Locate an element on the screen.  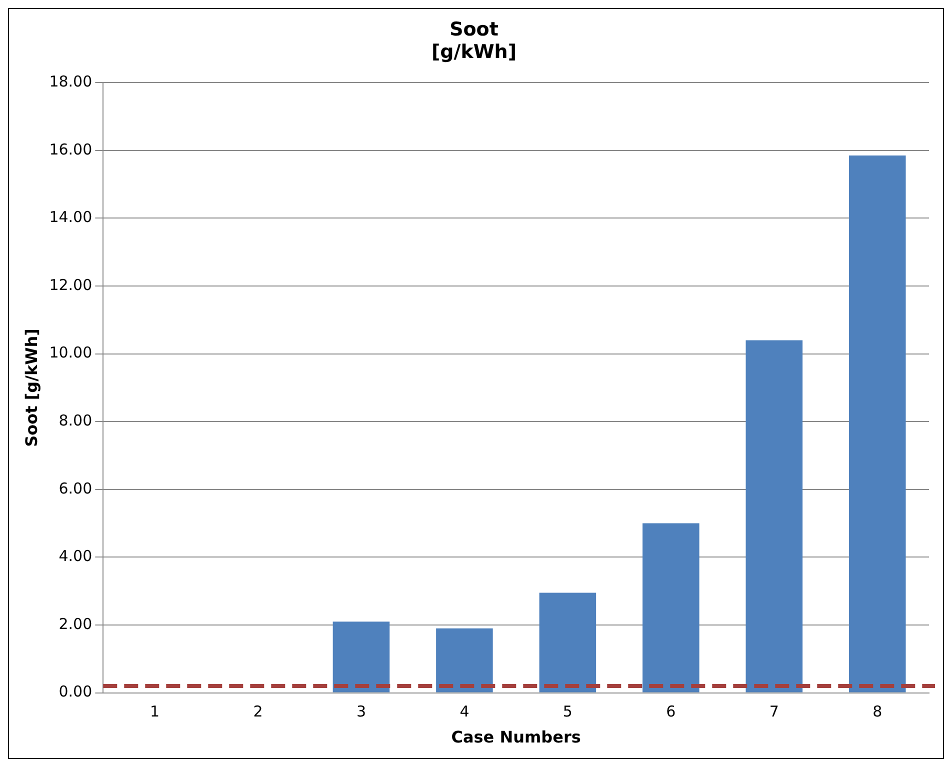
y-tick-label: 16.00 is located at coordinates (70, 149).